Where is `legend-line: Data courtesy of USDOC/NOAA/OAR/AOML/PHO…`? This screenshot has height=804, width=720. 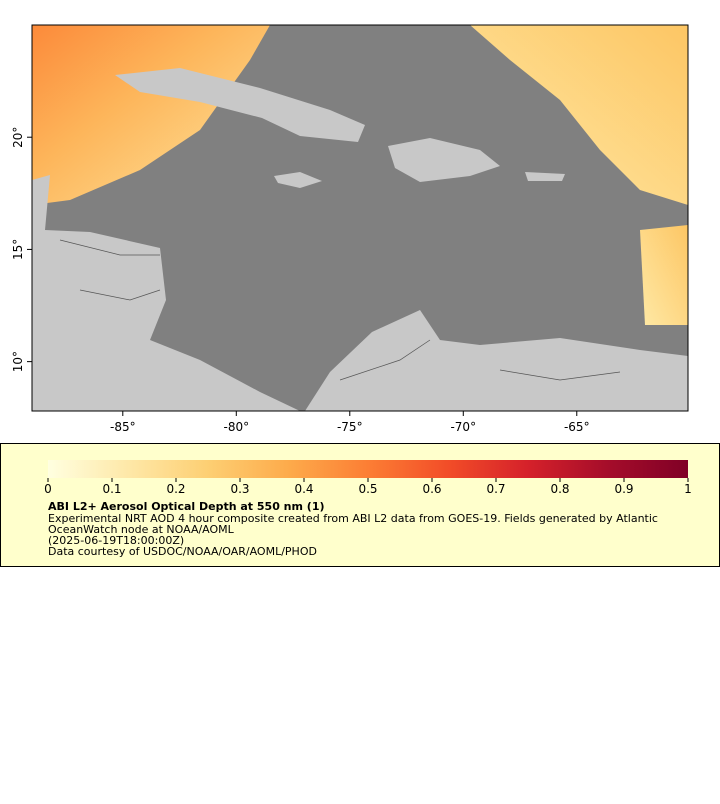 legend-line: Data courtesy of USDOC/NOAA/OAR/AOML/PHO… is located at coordinates (182, 551).